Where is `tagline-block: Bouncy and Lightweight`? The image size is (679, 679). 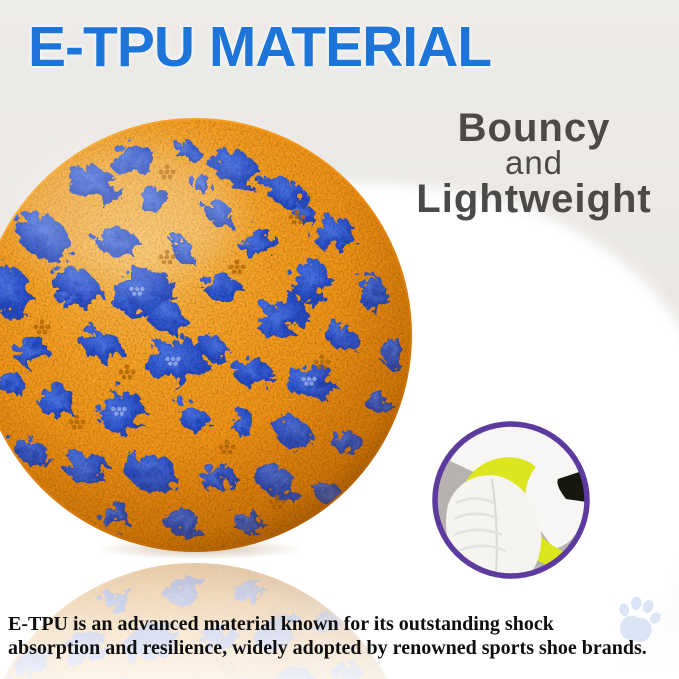
tagline-block: Bouncy and Lightweight is located at coordinates (534, 164).